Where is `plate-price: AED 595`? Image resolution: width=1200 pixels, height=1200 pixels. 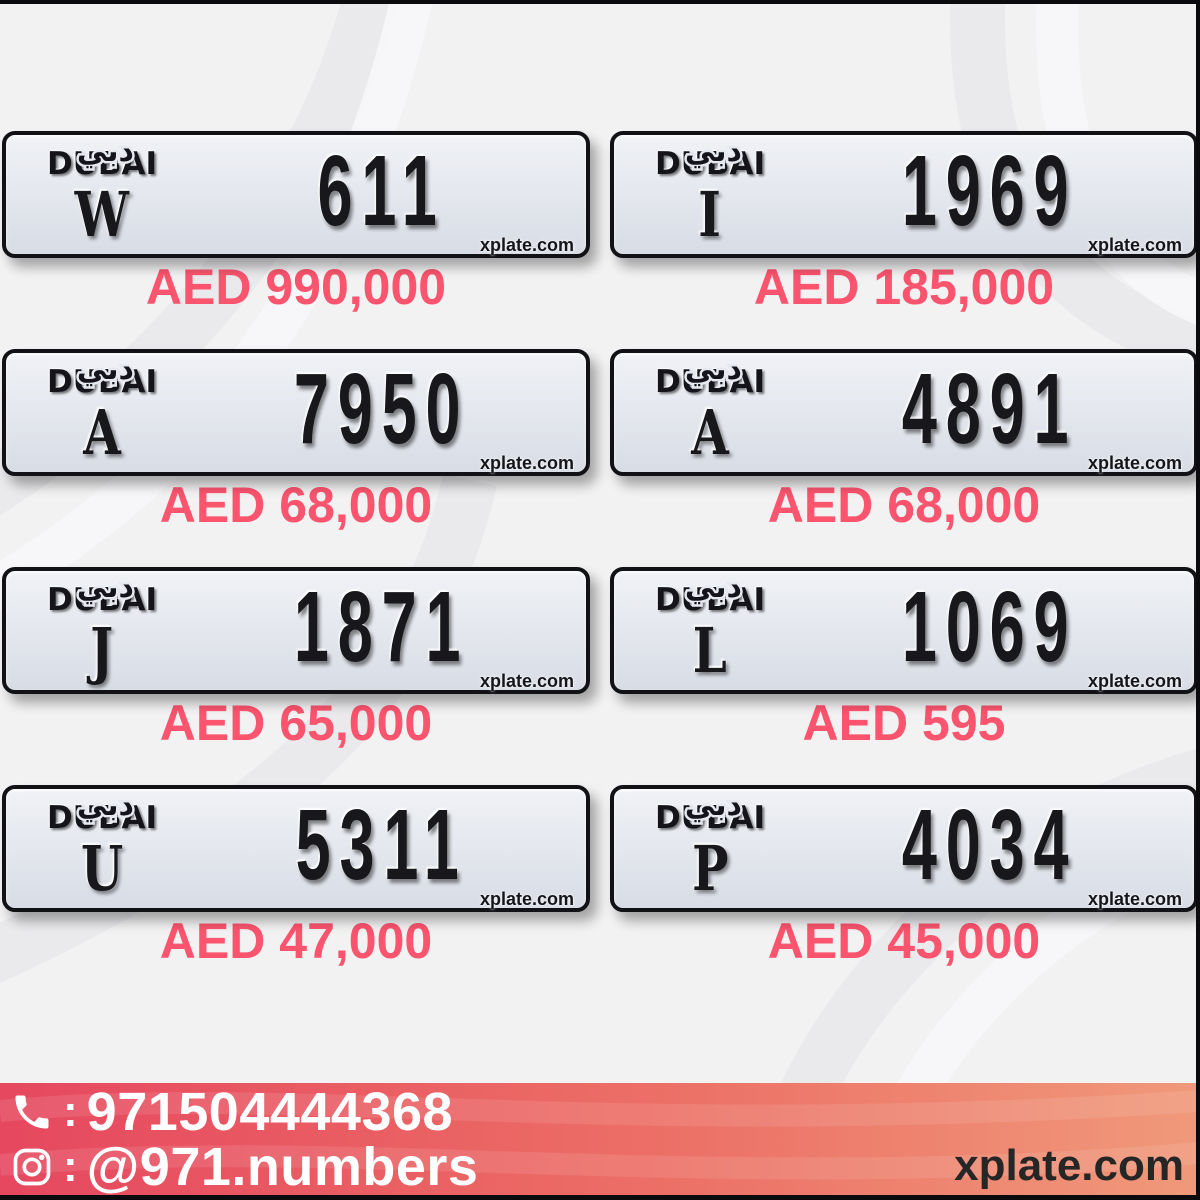
plate-price: AED 595 is located at coordinates (904, 723).